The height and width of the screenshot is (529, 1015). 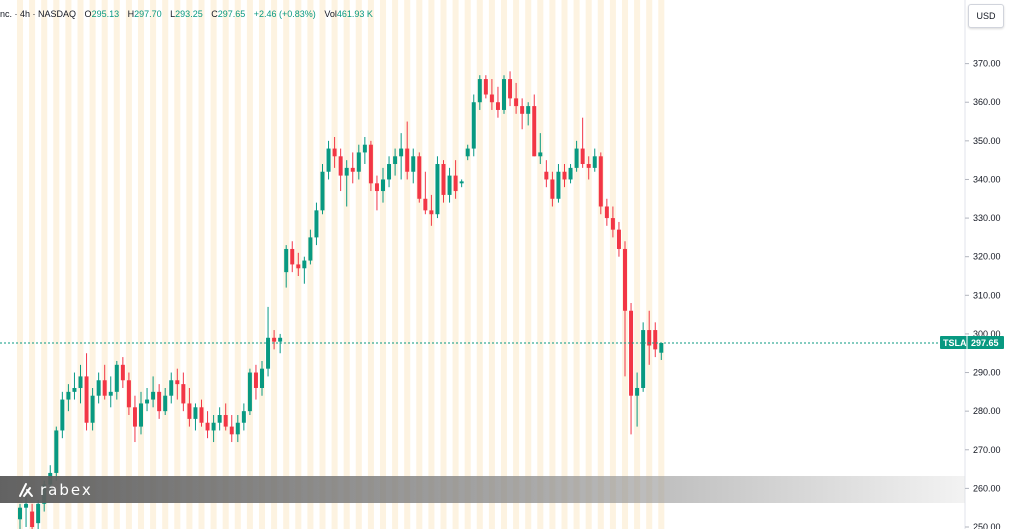 What do you see at coordinates (173, 14) in the screenshot?
I see `low-label: L` at bounding box center [173, 14].